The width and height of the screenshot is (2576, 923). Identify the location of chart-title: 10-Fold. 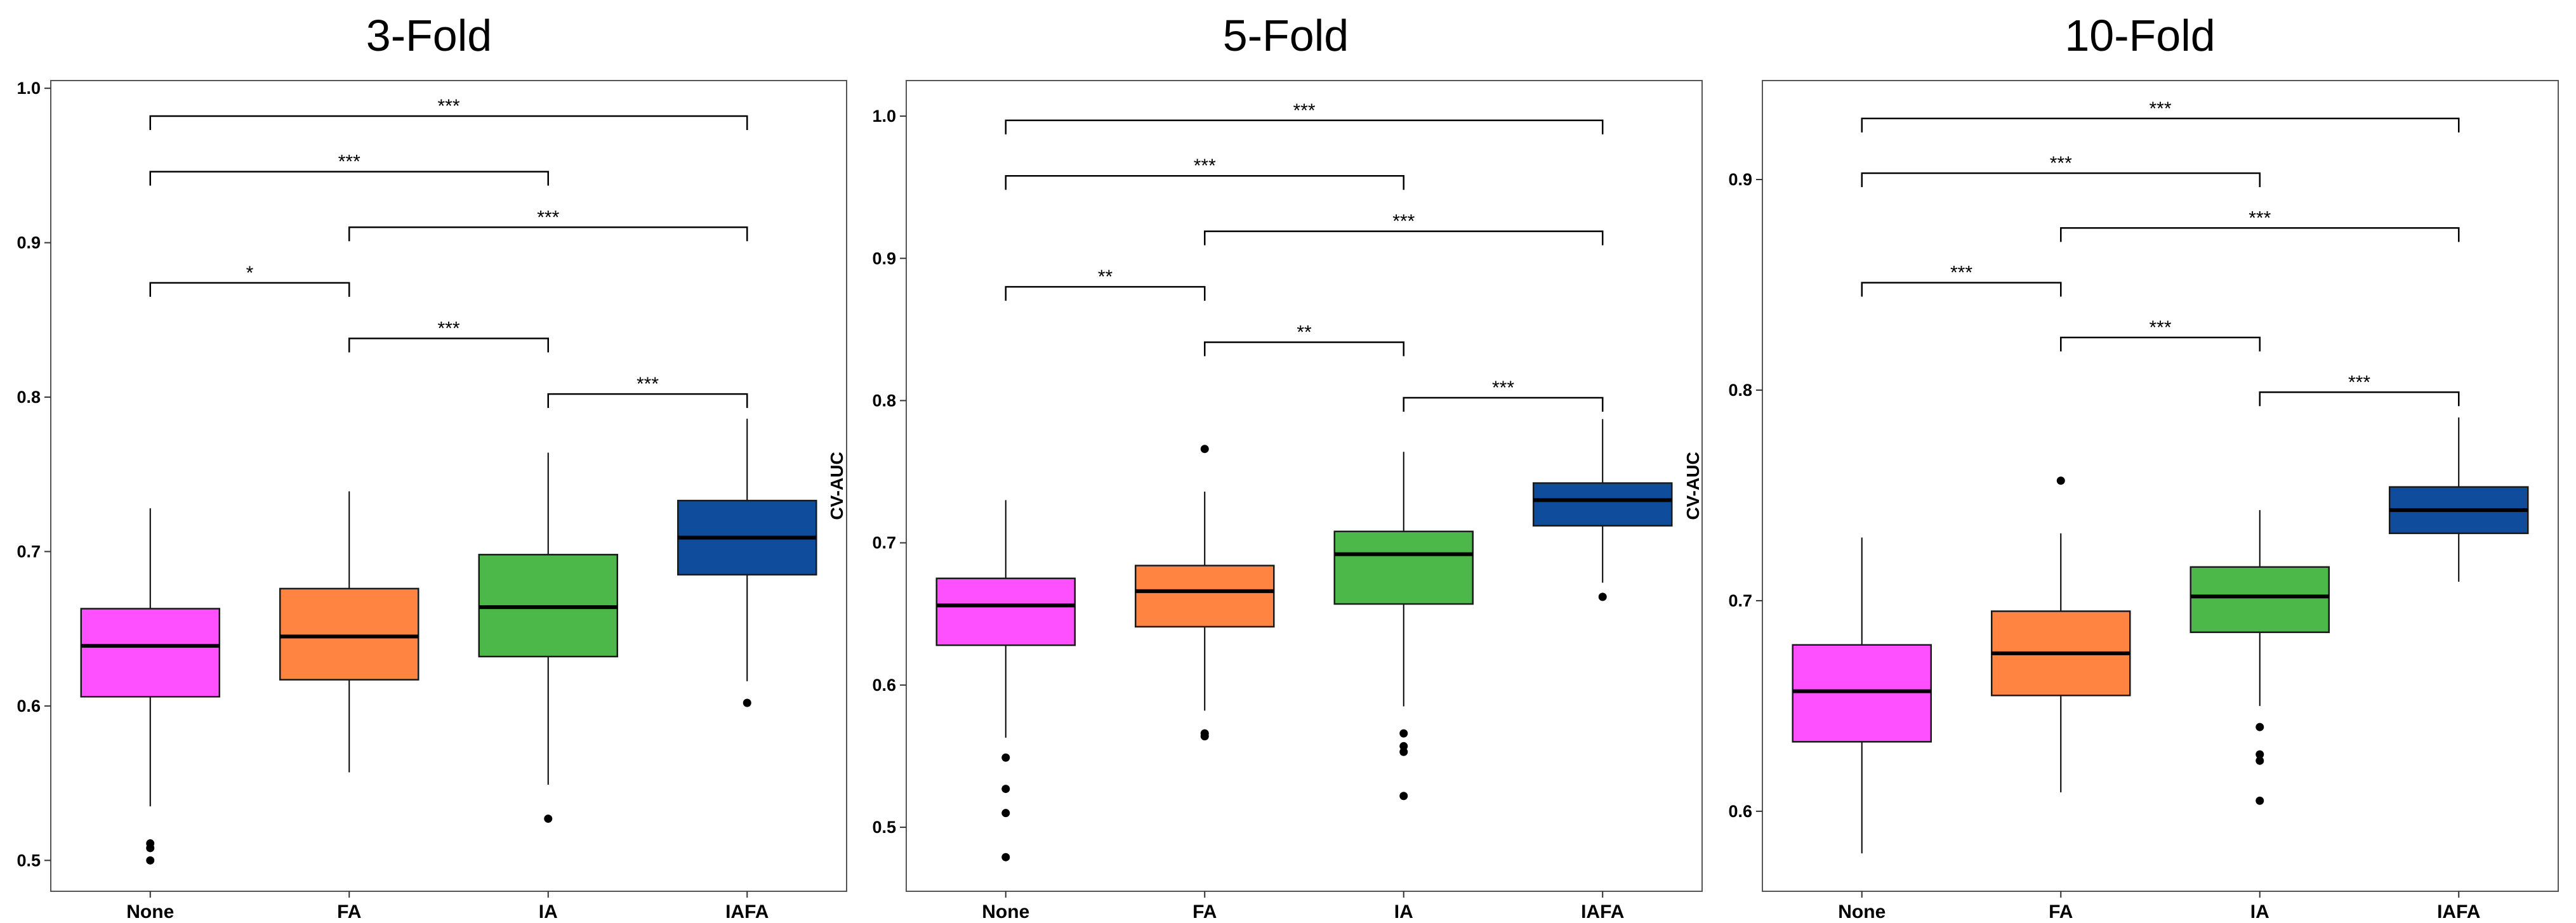
(2139, 35).